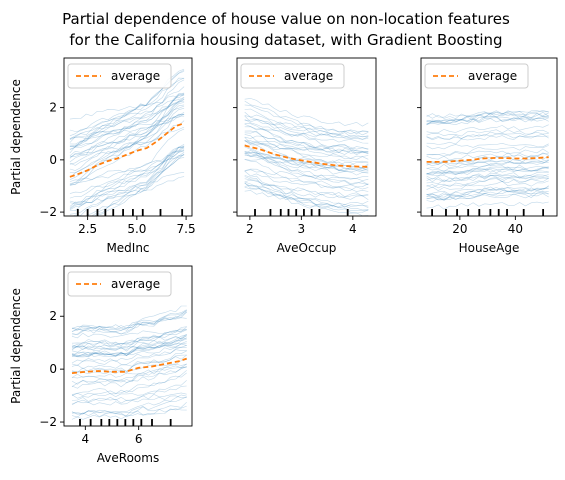 This screenshot has width=565, height=480. I want to click on y-axis-label: Partial dependence, so click(16, 137).